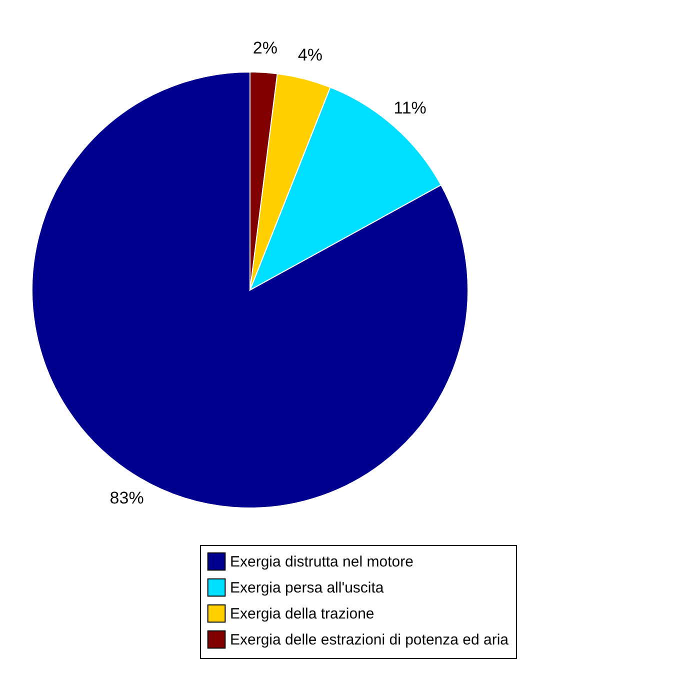 This screenshot has width=695, height=680. Describe the element at coordinates (302, 614) in the screenshot. I see `legend-label: Exergia della trazione` at that location.